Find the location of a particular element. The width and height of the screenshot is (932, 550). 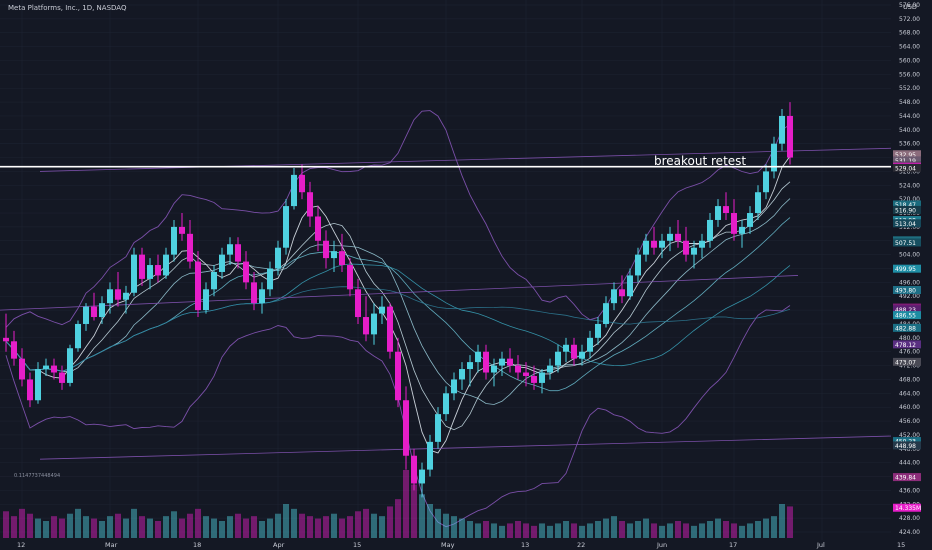

price-axis-panel is located at coordinates (911, 275).